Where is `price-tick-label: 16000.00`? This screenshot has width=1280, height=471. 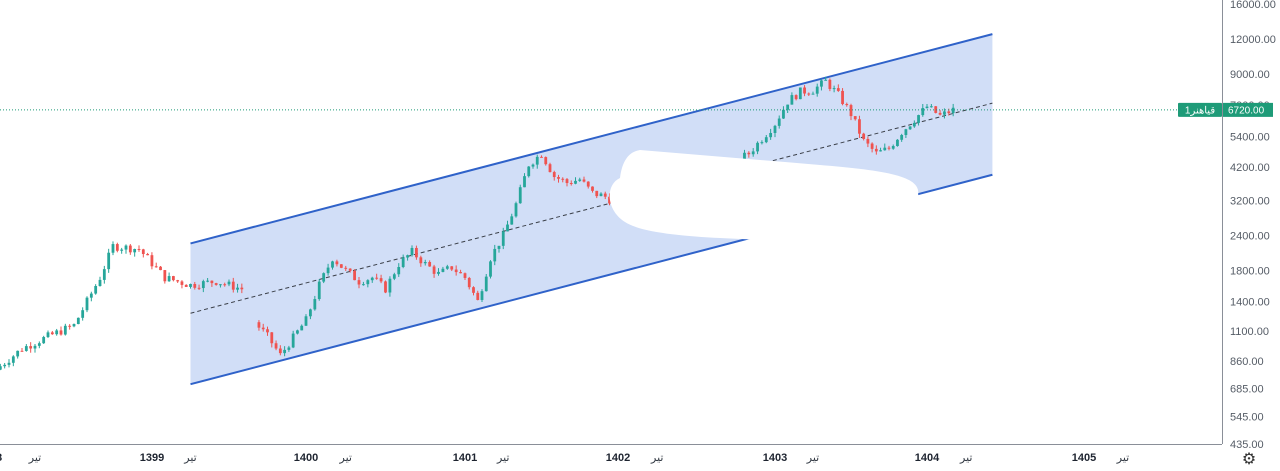 price-tick-label: 16000.00 is located at coordinates (1253, 5).